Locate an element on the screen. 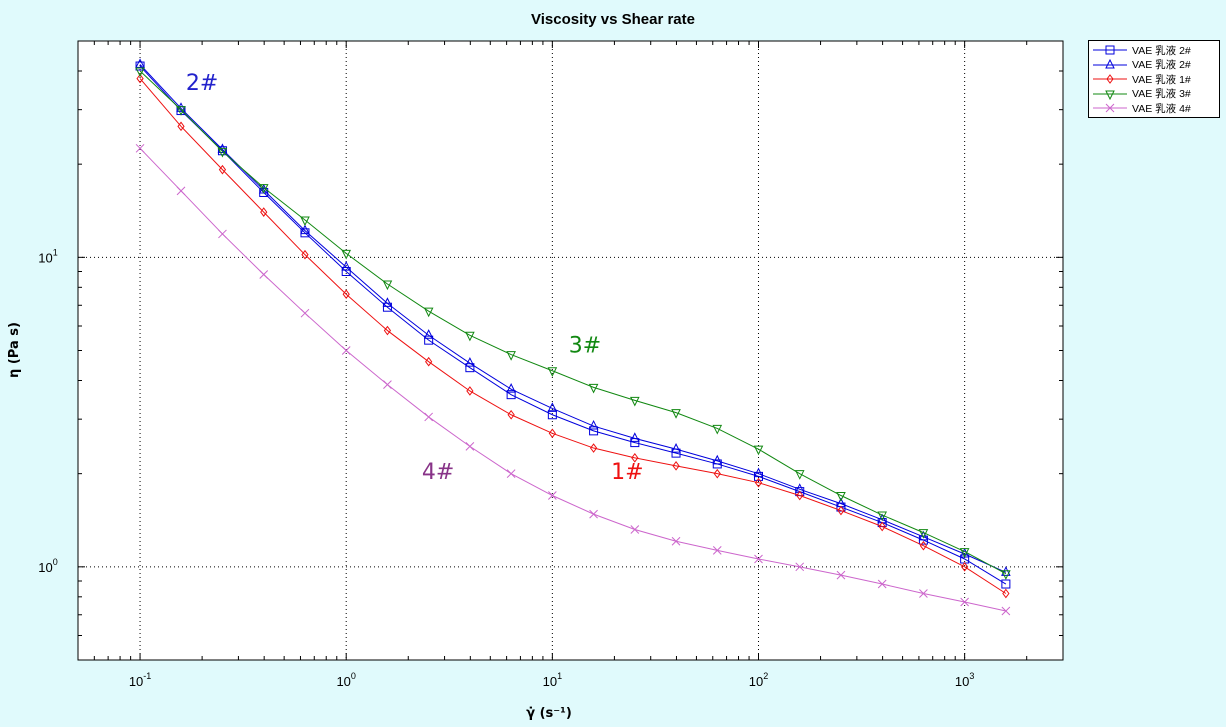 This screenshot has width=1226, height=727. x-axis-label: γ̇ (s⁻¹) is located at coordinates (549, 713).